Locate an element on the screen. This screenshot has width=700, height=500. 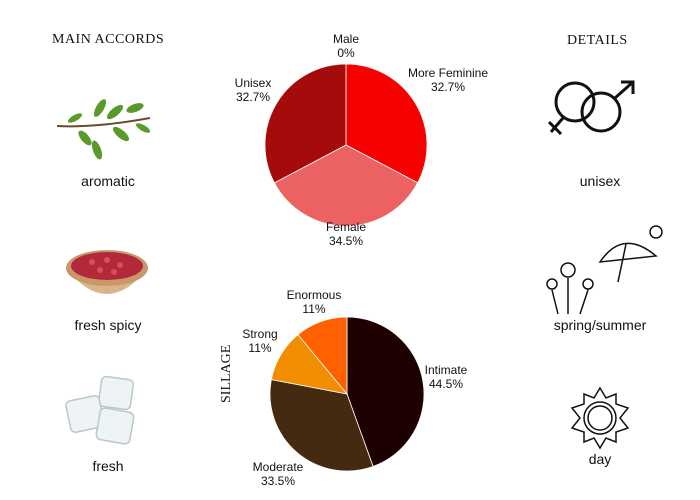
slice-name: Unisex is located at coordinates (253, 83).